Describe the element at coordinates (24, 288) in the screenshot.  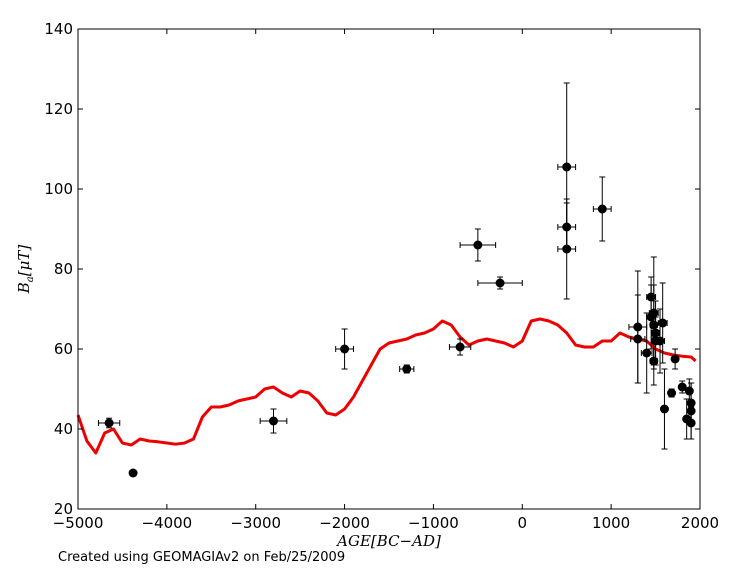
I see `y-axis-label-symbol: B` at that location.